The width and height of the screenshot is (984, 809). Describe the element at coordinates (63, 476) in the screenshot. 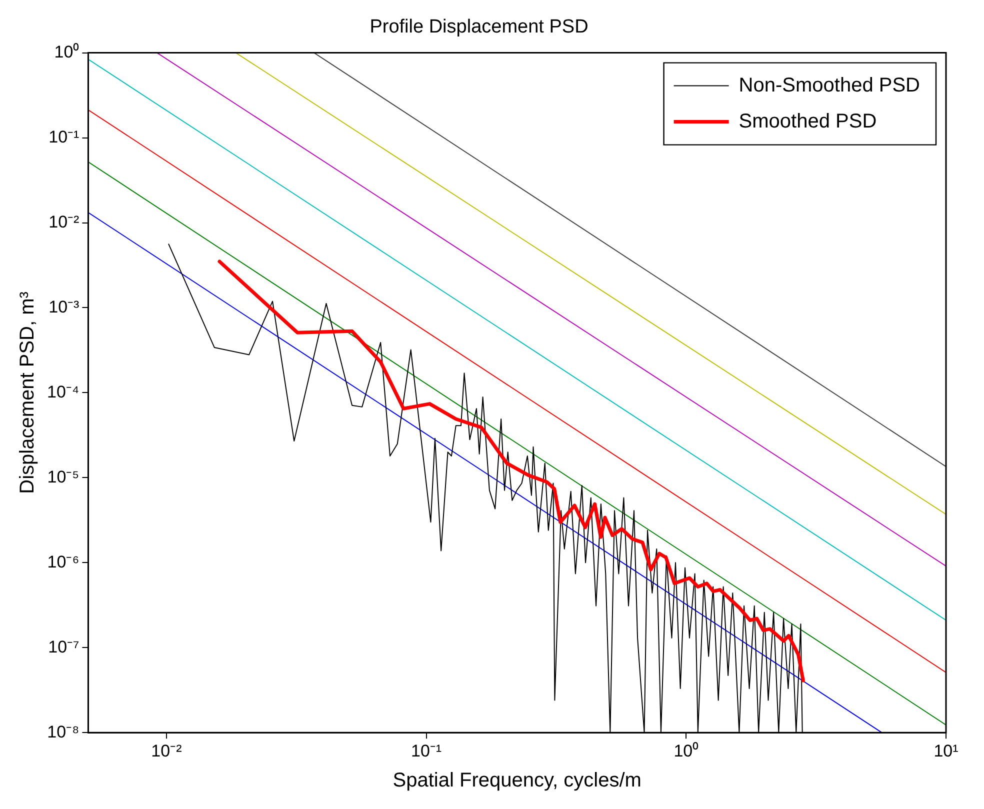

I see `y-tick-label: 10⁻⁵` at that location.